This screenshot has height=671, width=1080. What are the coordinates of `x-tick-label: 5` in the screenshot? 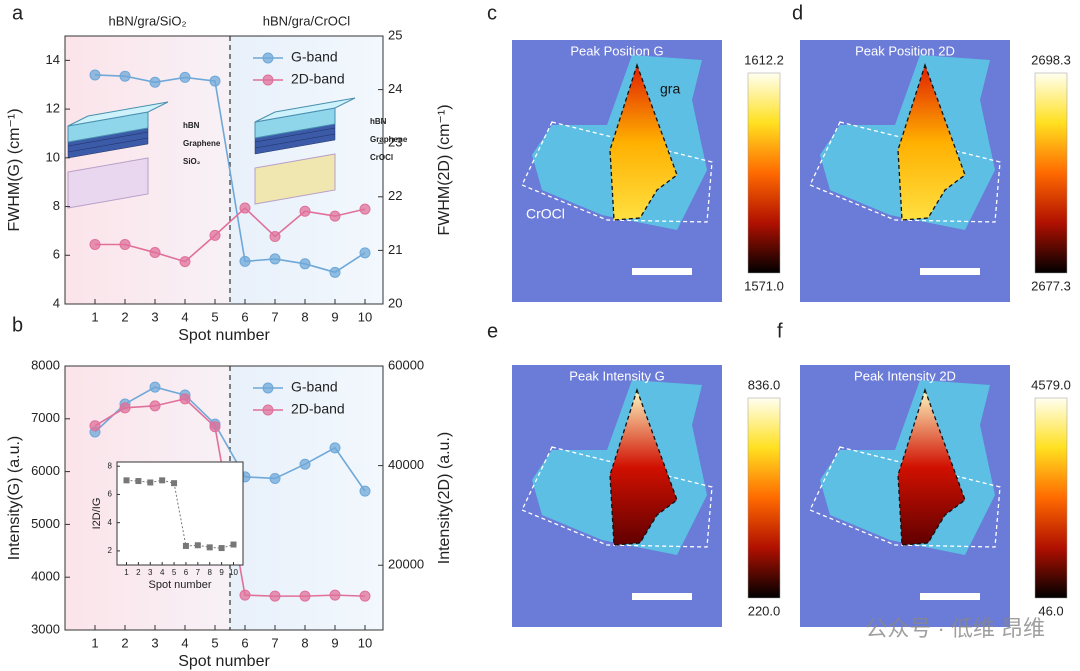 It's located at (174, 572).